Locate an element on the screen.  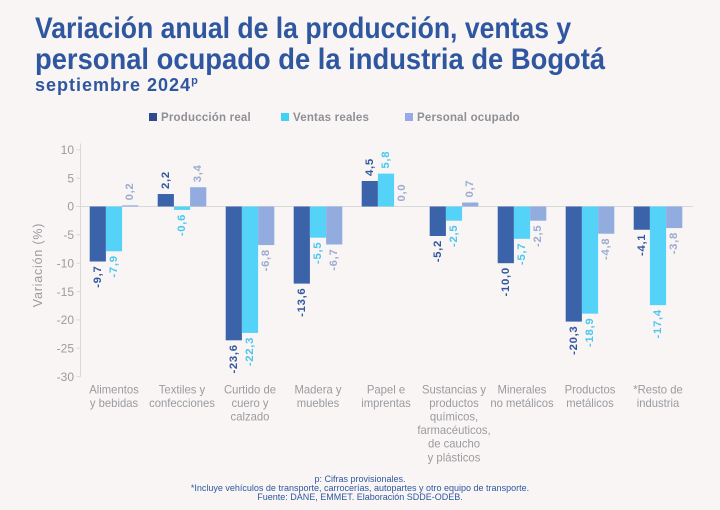
svg-text: 5,8 is located at coordinates (386, 160).